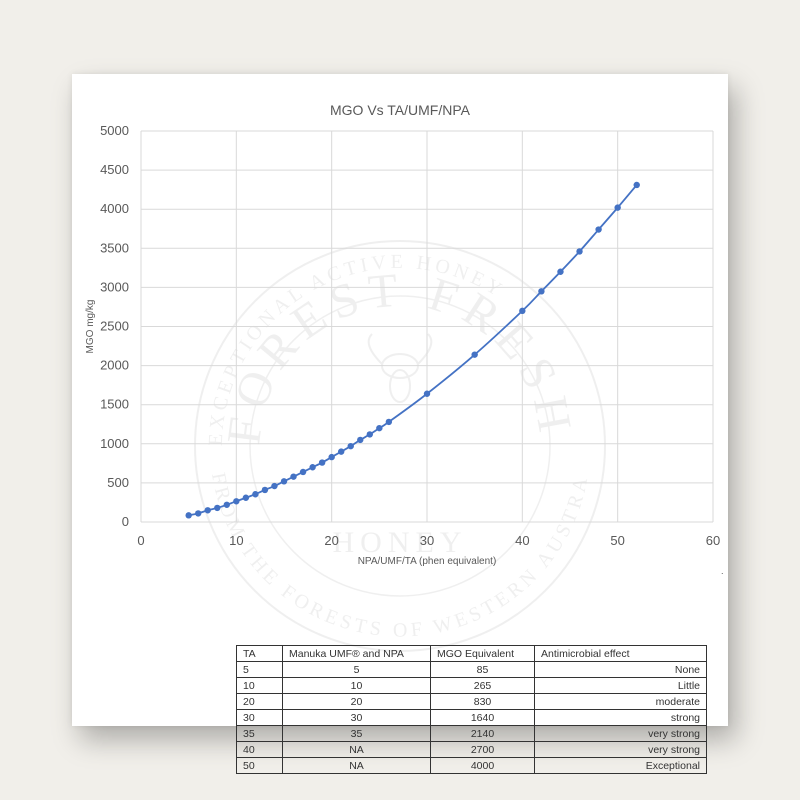 Image resolution: width=800 pixels, height=800 pixels. I want to click on cell-ta: 30, so click(259, 717).